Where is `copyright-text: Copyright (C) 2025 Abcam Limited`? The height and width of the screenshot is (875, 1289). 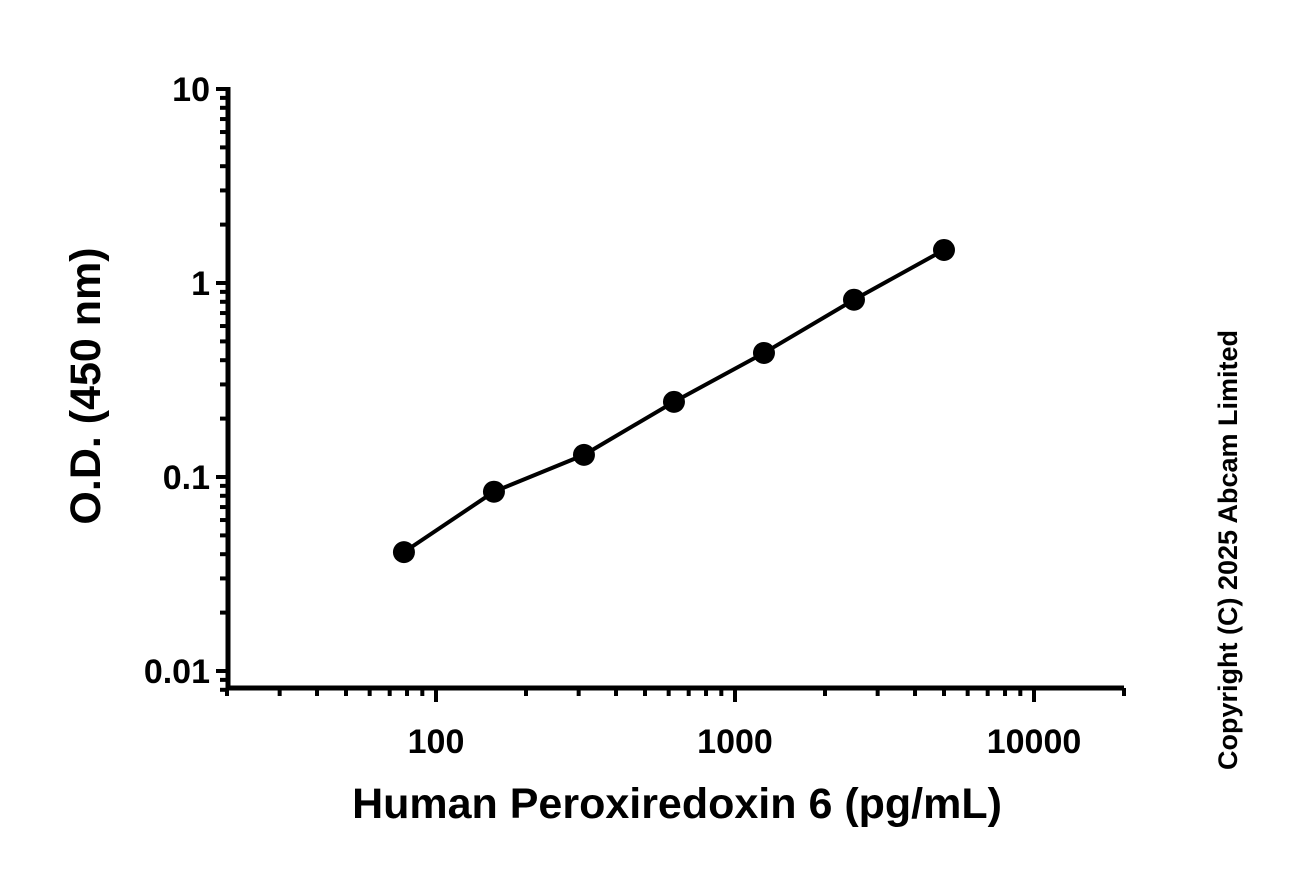
copyright-text: Copyright (C) 2025 Abcam Limited is located at coordinates (1228, 550).